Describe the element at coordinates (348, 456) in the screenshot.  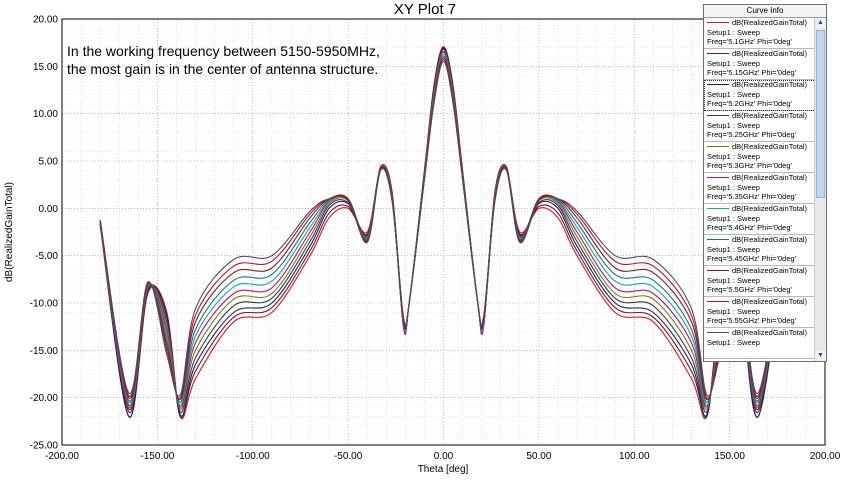
I see `x-tick-label: -50.00` at that location.